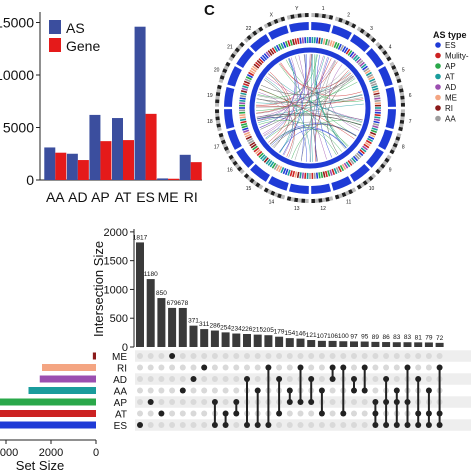 Image resolution: width=474 pixels, height=474 pixels. I want to click on bar-as-me, so click(163, 179).